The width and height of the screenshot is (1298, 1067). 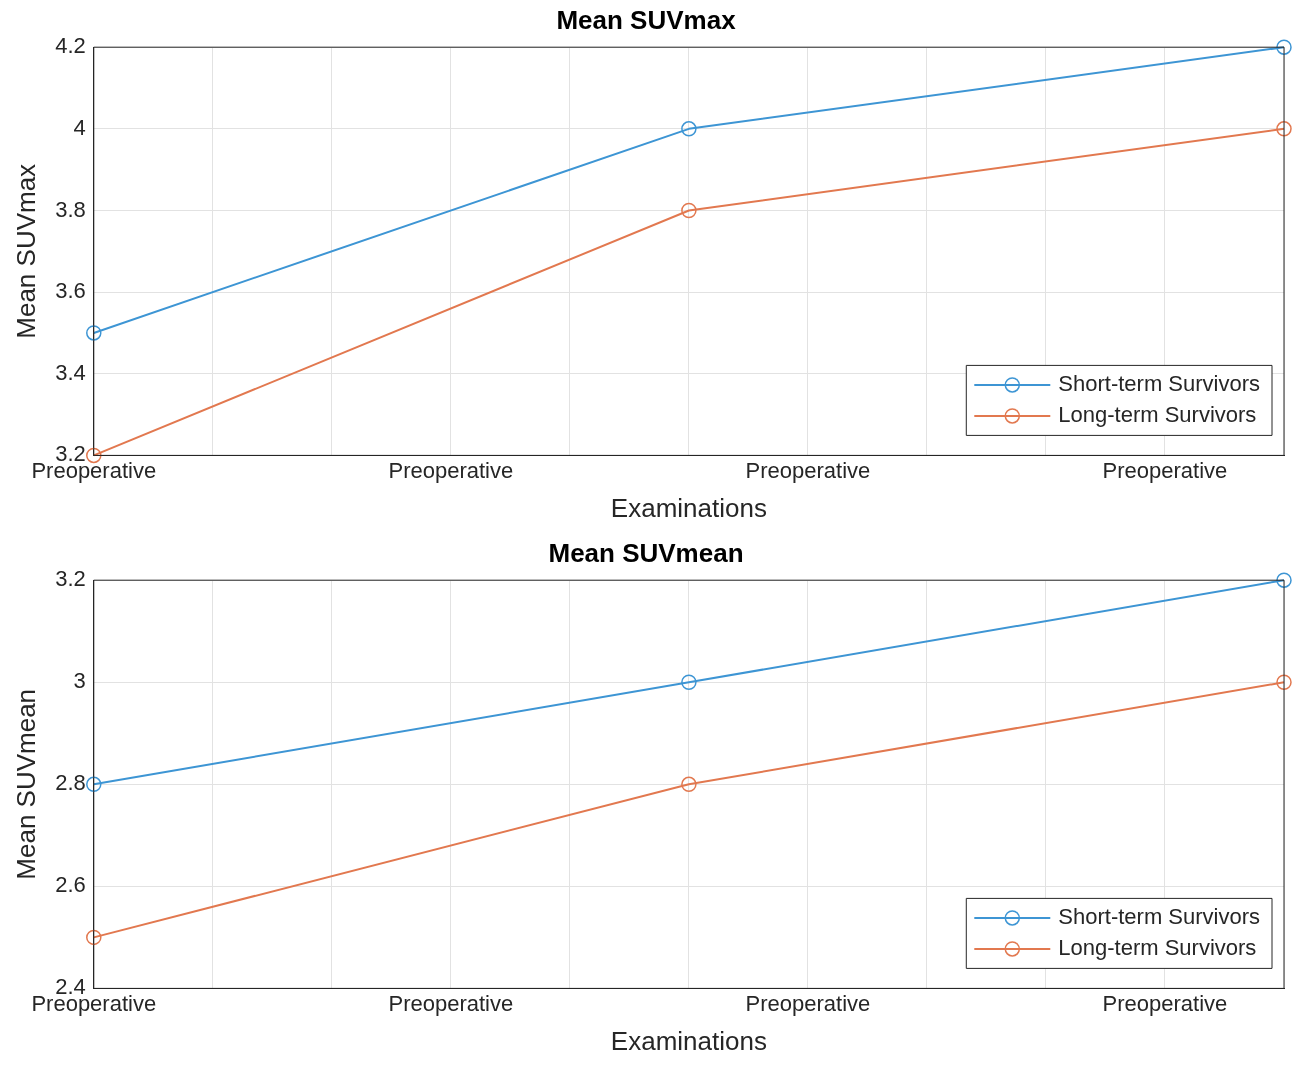 I want to click on y-axis-title: Mean SUVmax, so click(x=25, y=251).